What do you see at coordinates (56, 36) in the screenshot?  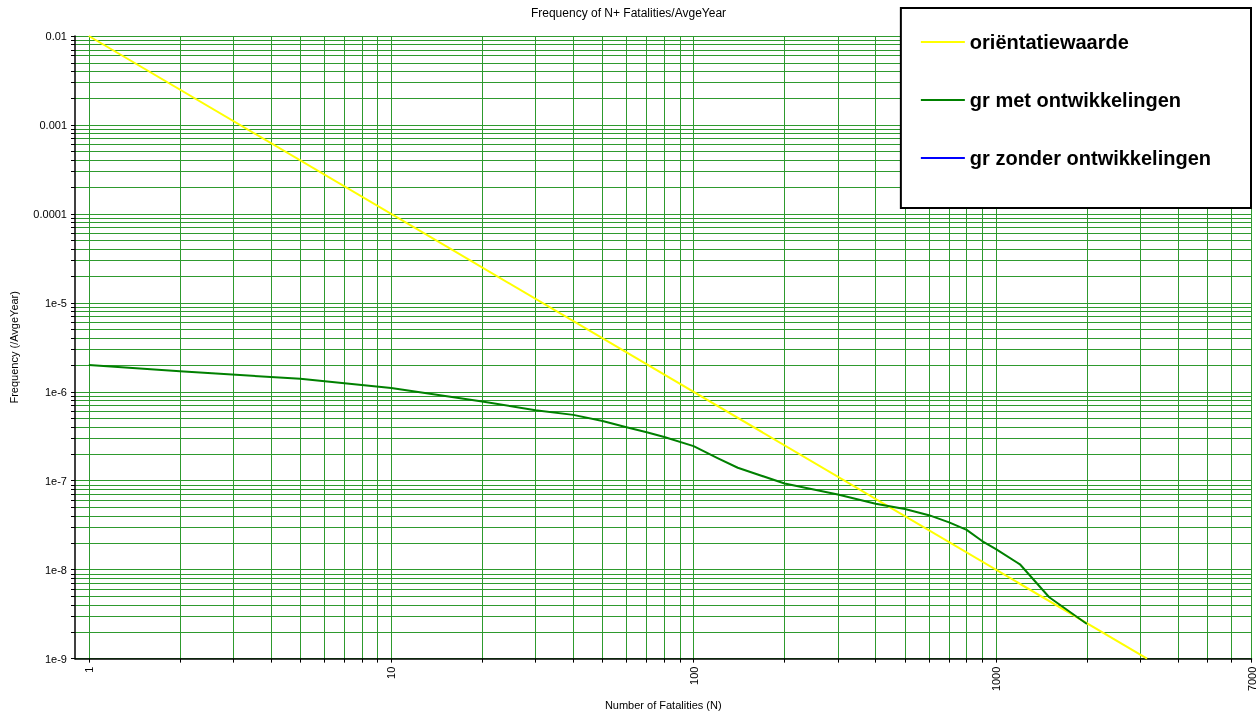 I see `y-tick-label: 0.01` at bounding box center [56, 36].